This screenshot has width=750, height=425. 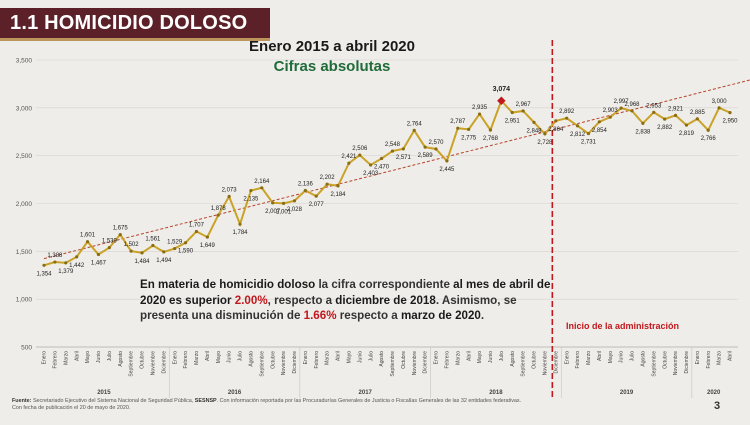 What do you see at coordinates (627, 393) in the screenshot?
I see `year-label: 2019` at bounding box center [627, 393].